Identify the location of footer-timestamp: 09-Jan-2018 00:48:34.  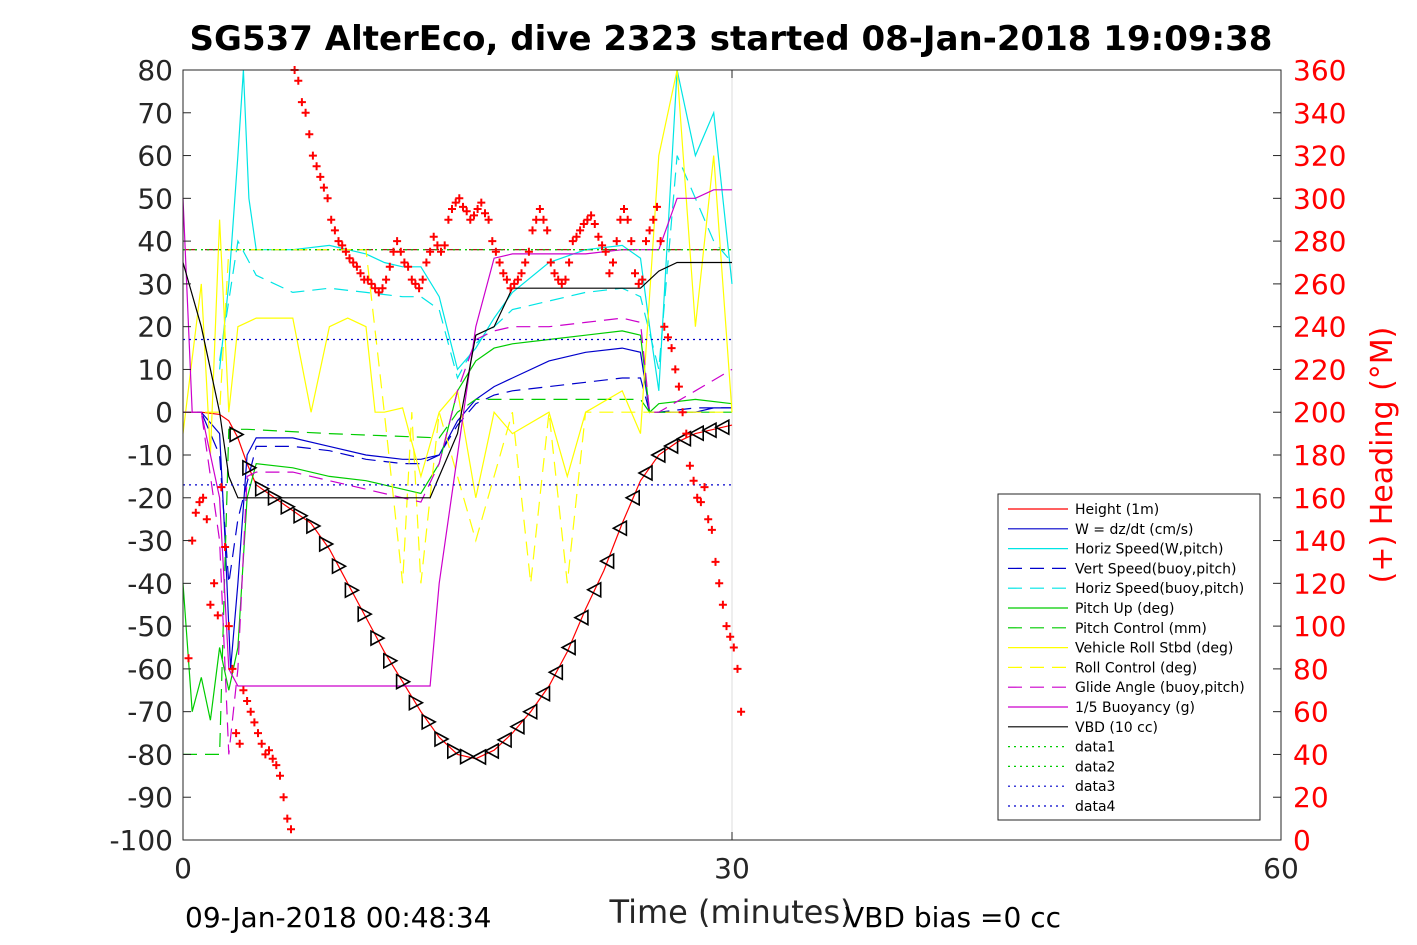
(338, 917).